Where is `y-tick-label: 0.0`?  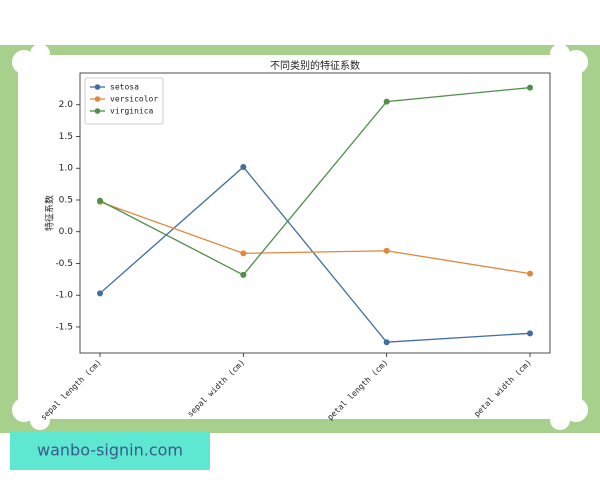 y-tick-label: 0.0 is located at coordinates (66, 232).